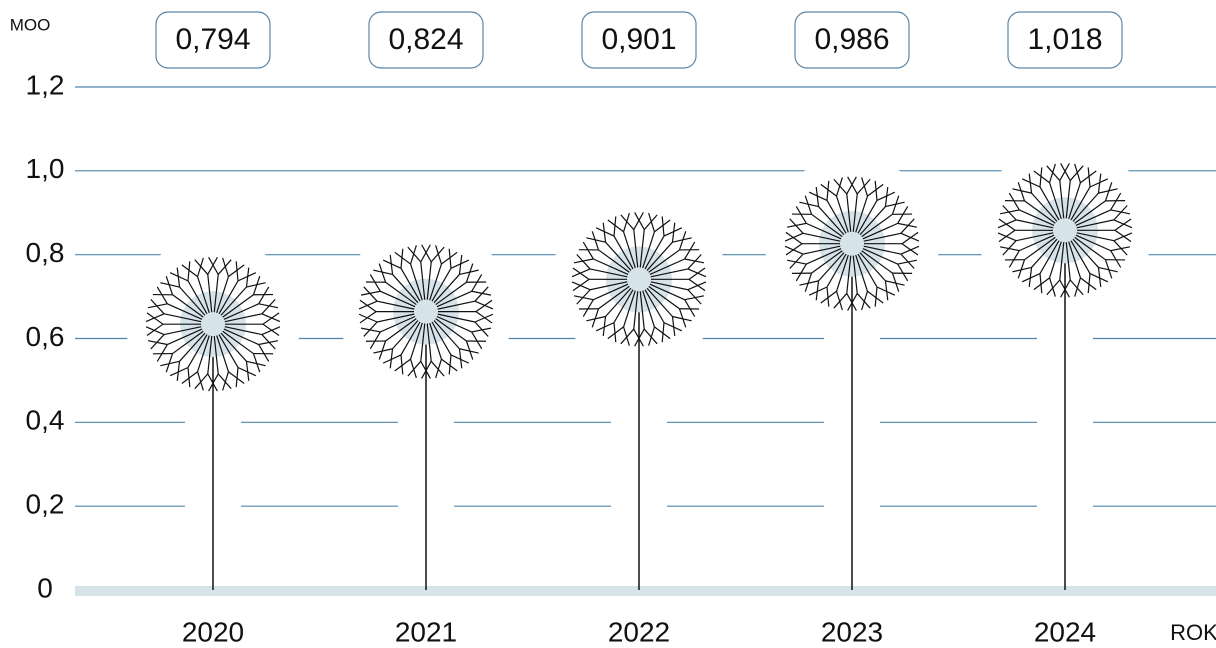 Image resolution: width=1216 pixels, height=648 pixels. What do you see at coordinates (45, 252) in the screenshot?
I see `y-tick-label: 0,8` at bounding box center [45, 252].